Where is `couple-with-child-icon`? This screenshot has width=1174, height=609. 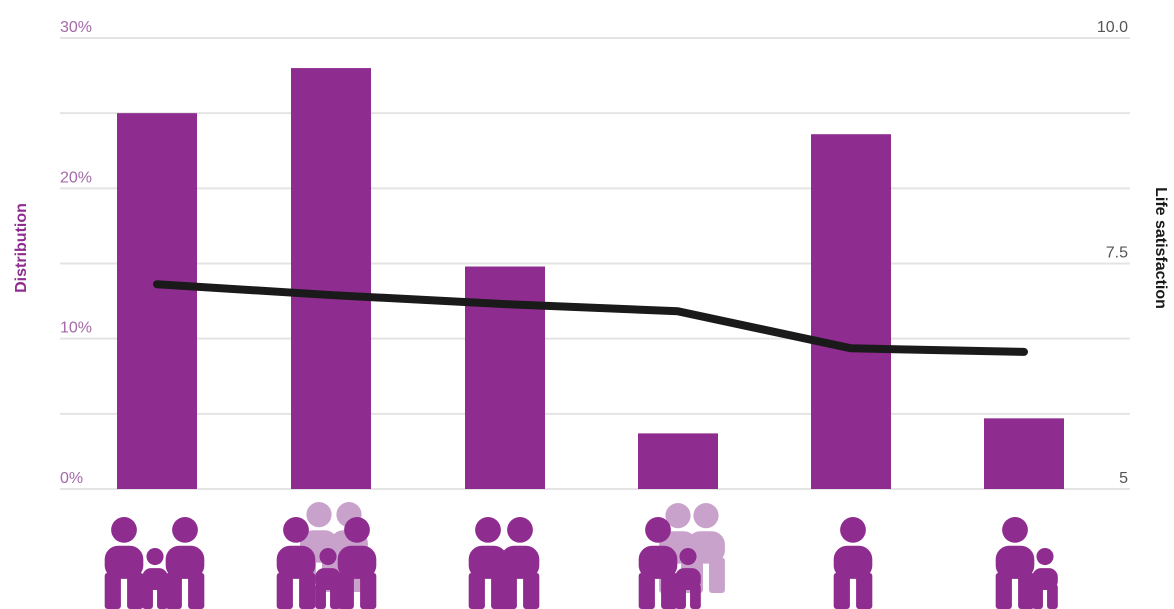
couple-with-child-icon is located at coordinates (154, 563).